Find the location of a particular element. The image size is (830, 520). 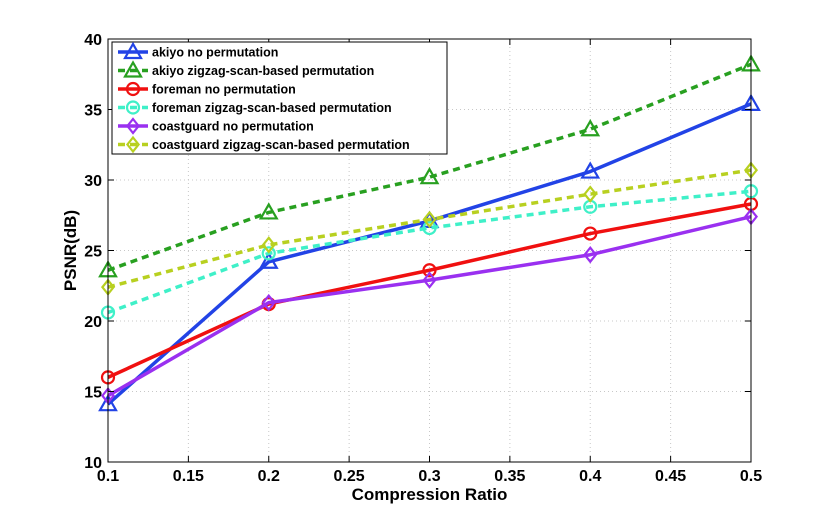

legend-label: foreman no permutation is located at coordinates (224, 90).